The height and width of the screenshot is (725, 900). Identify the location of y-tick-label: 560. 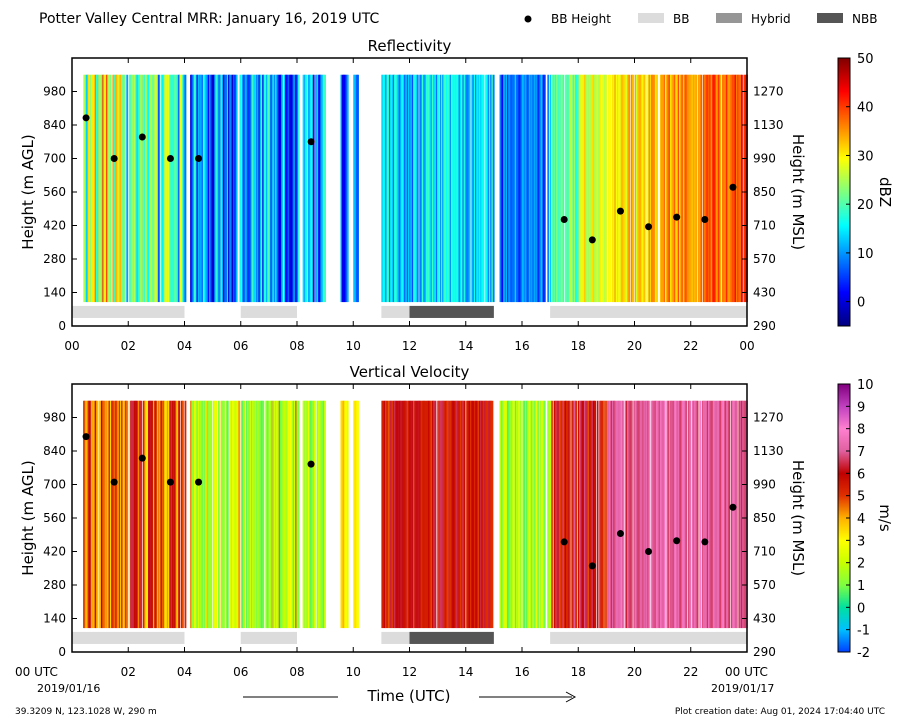
(54, 518).